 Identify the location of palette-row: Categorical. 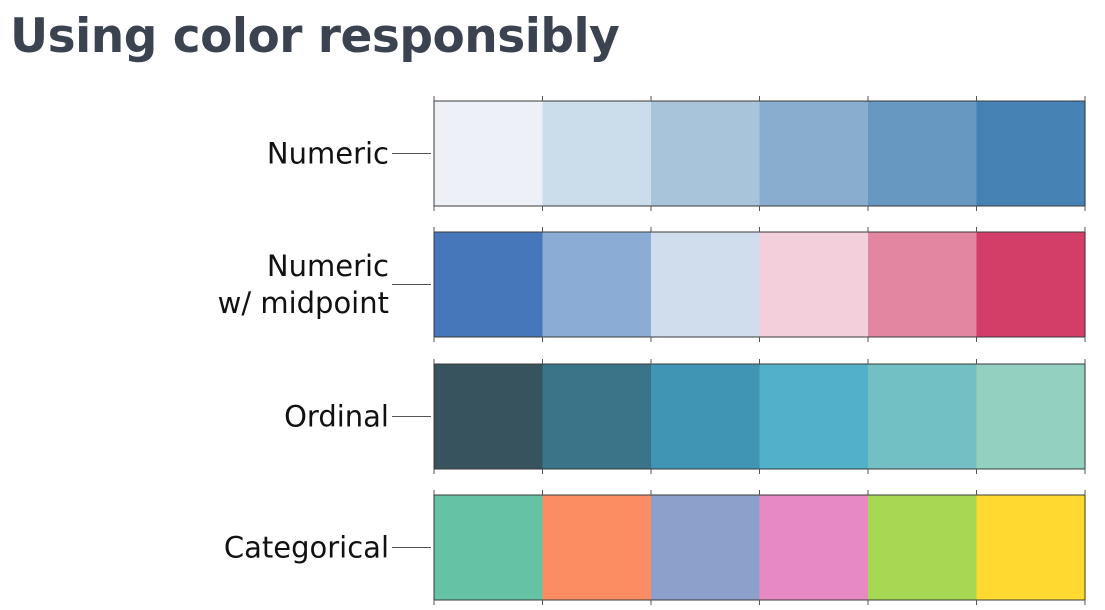
(655, 547).